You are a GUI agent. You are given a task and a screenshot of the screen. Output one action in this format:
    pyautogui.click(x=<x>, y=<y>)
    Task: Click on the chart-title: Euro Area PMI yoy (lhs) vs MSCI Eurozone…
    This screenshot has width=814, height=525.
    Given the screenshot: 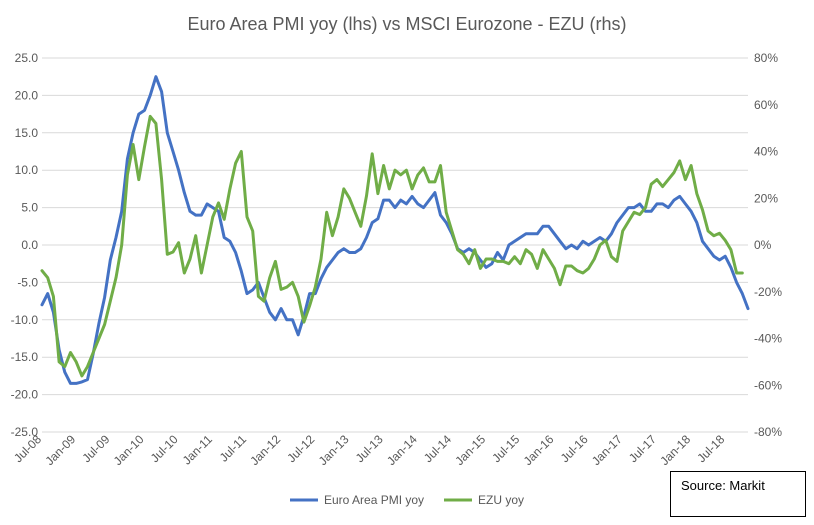 What is the action you would take?
    pyautogui.click(x=406, y=24)
    